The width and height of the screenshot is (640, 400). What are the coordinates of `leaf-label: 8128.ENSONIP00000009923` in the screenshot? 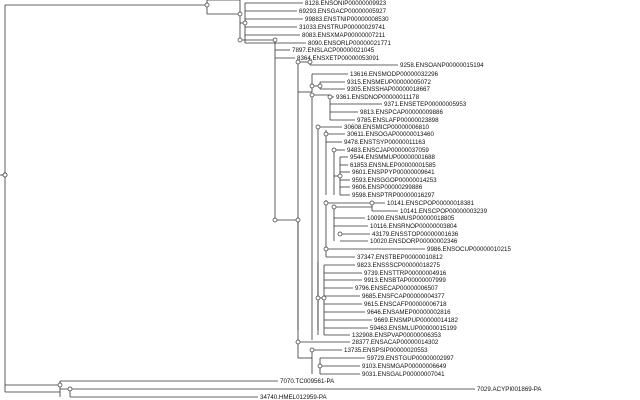 It's located at (346, 3).